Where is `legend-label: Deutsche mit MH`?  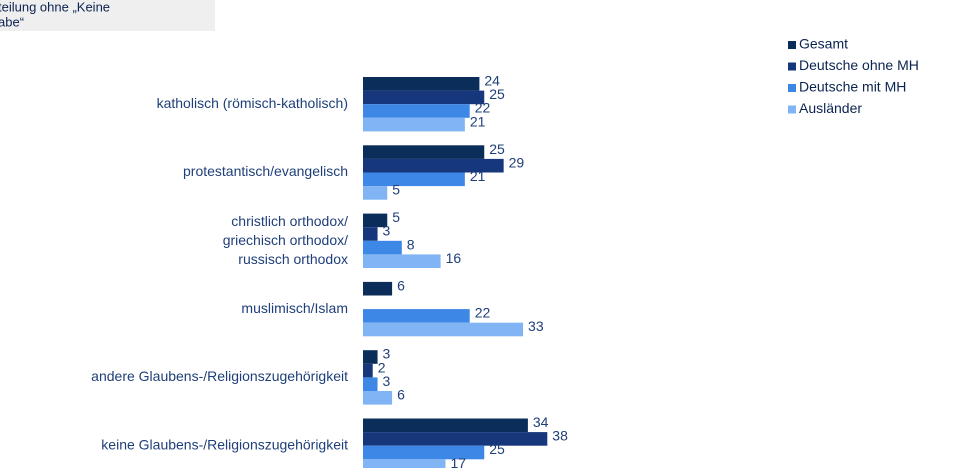 legend-label: Deutsche mit MH is located at coordinates (852, 87).